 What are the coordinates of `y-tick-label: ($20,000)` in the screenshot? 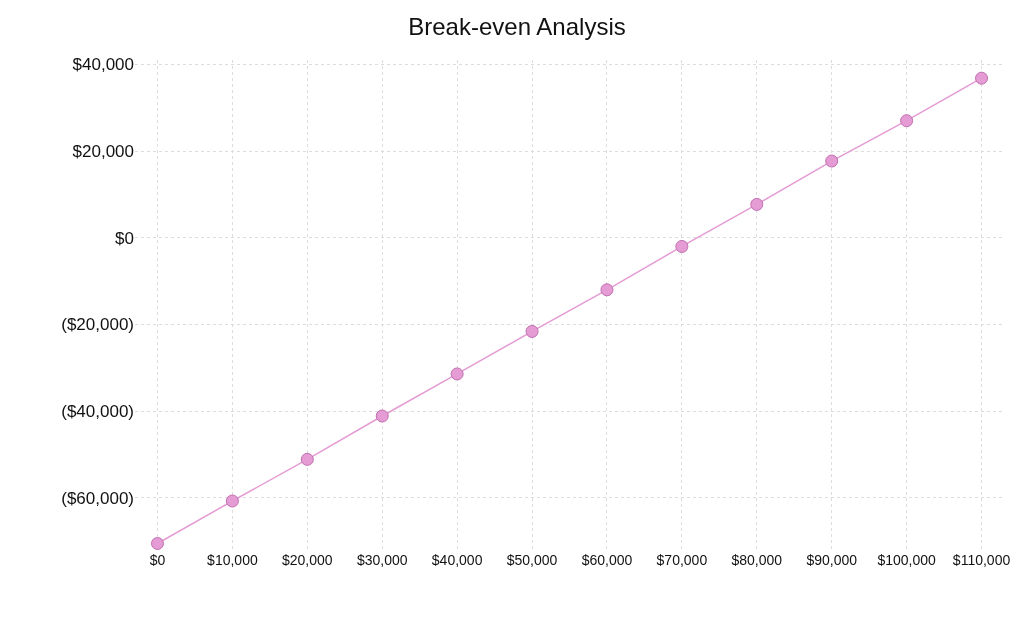 It's located at (97, 325).